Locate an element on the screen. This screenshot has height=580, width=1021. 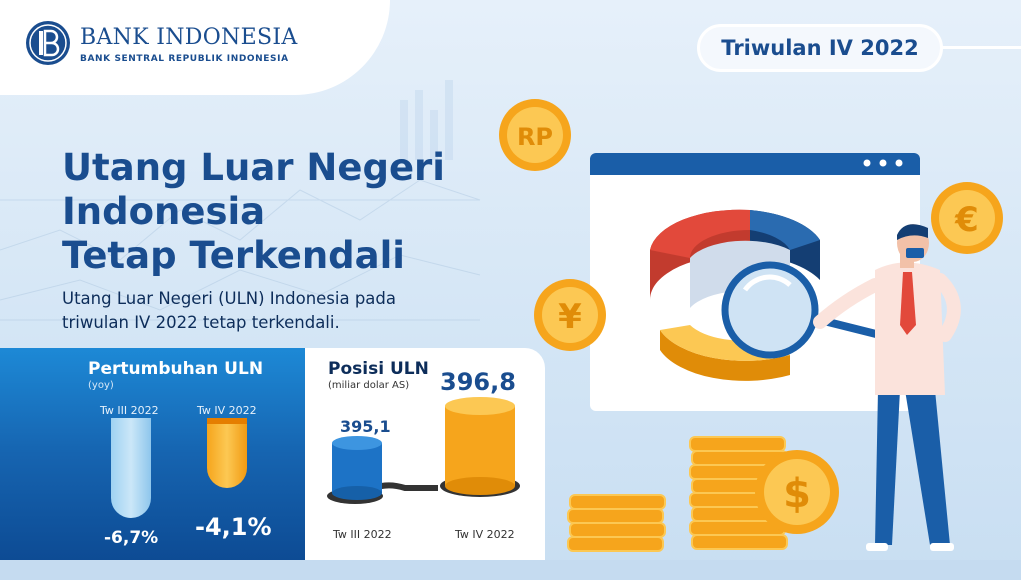
headline-line-1: Utang Luar Negeri is located at coordinates (253, 167).